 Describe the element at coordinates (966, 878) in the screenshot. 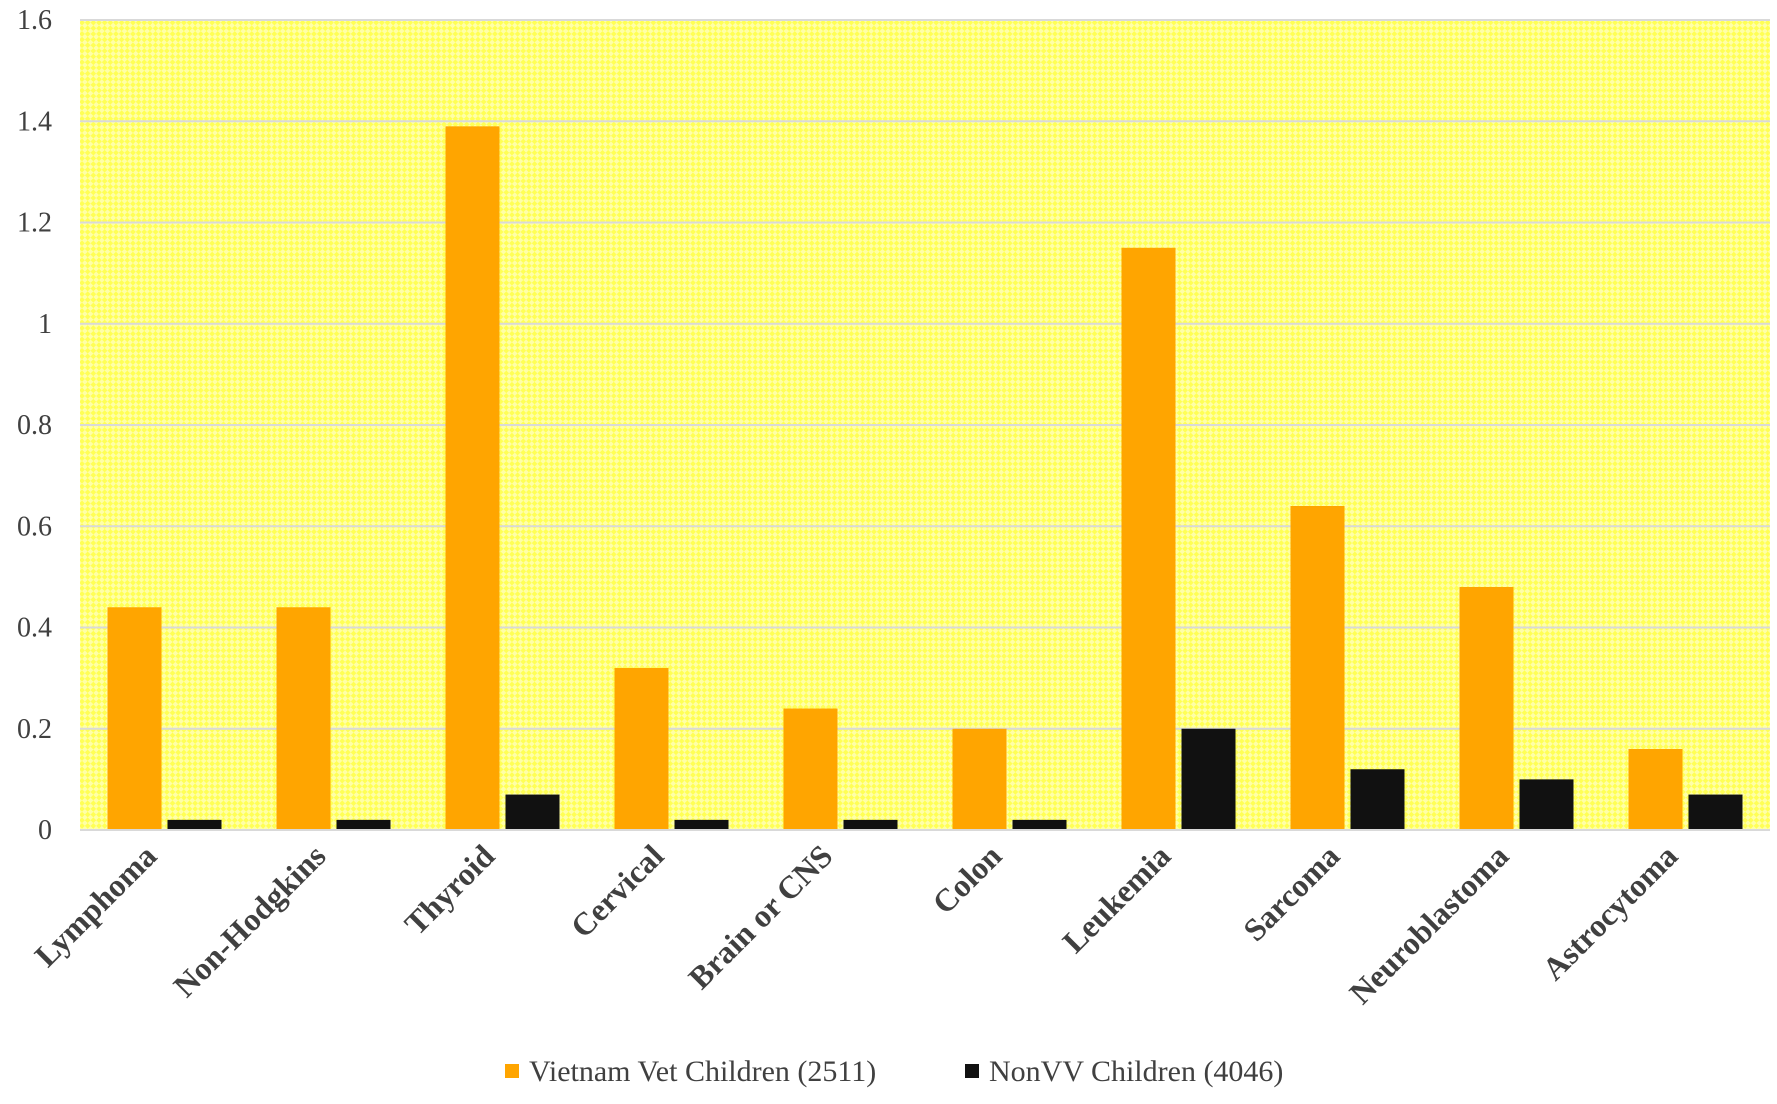

I see `category-label: Colon` at that location.